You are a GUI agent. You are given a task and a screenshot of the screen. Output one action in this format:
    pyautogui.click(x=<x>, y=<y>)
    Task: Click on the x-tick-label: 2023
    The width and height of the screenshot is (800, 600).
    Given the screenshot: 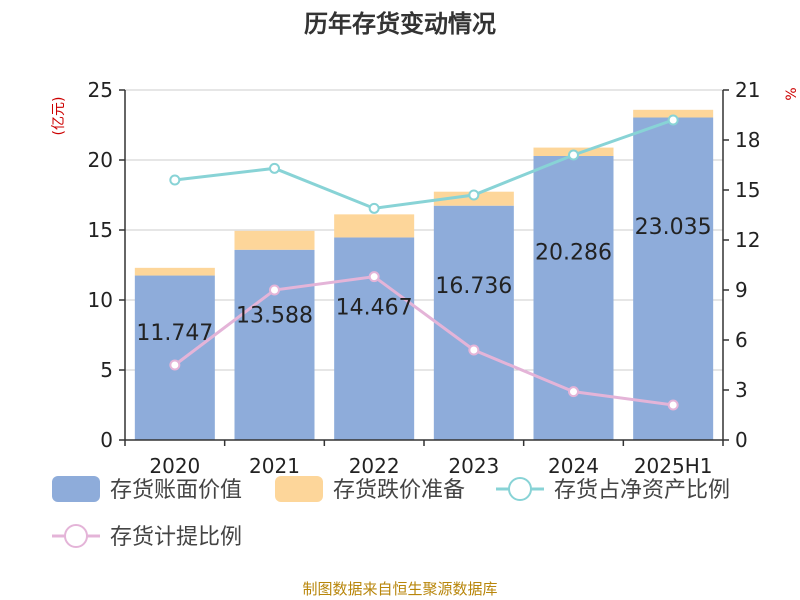 What is the action you would take?
    pyautogui.click(x=473, y=466)
    